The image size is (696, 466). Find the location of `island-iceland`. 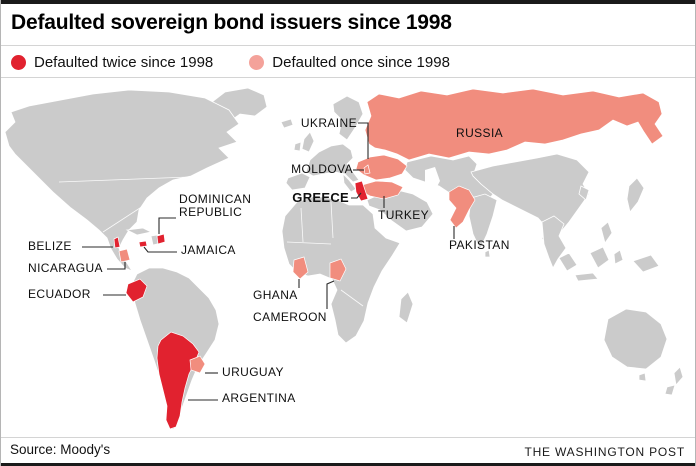

island-iceland is located at coordinates (287, 123).